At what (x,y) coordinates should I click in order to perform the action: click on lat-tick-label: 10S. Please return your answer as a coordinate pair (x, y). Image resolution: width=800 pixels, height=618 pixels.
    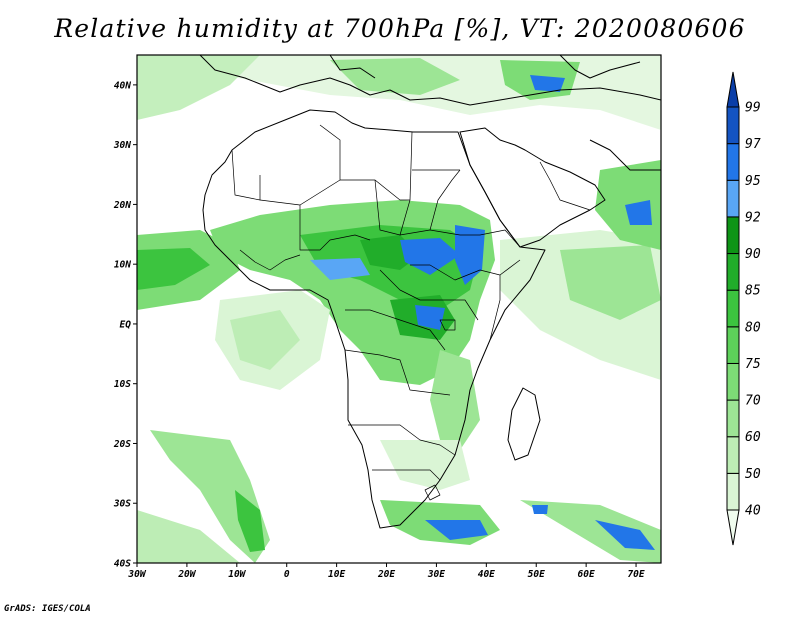
    Looking at the image, I should click on (122, 384).